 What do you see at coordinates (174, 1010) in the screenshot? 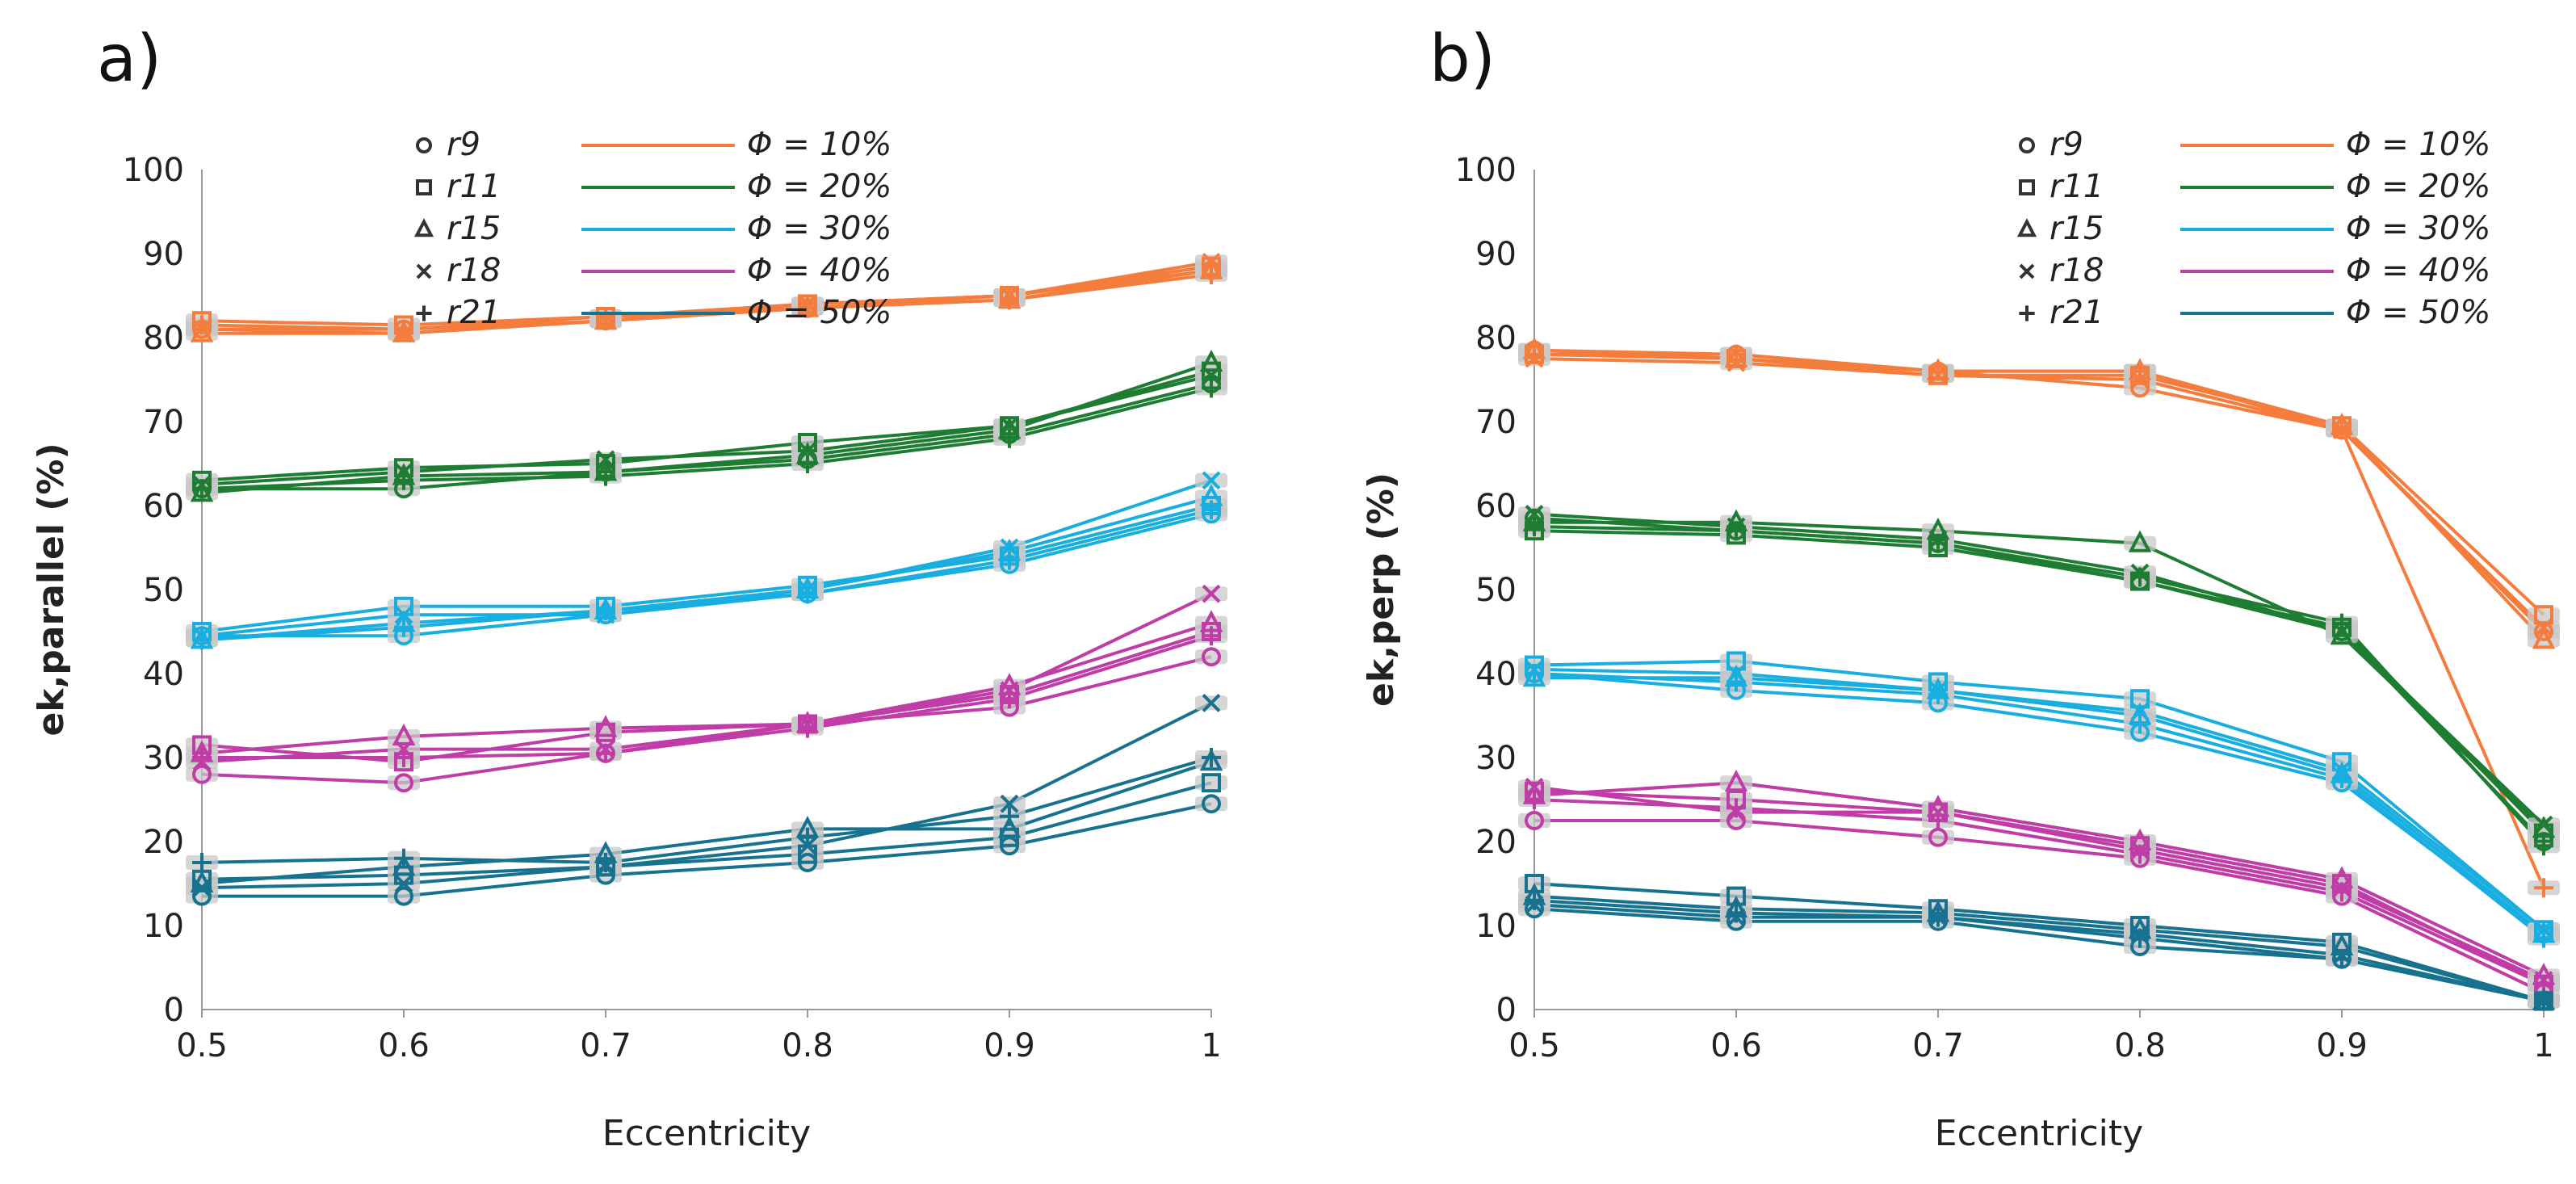
I see `y-tick-label: 0` at bounding box center [174, 1010].